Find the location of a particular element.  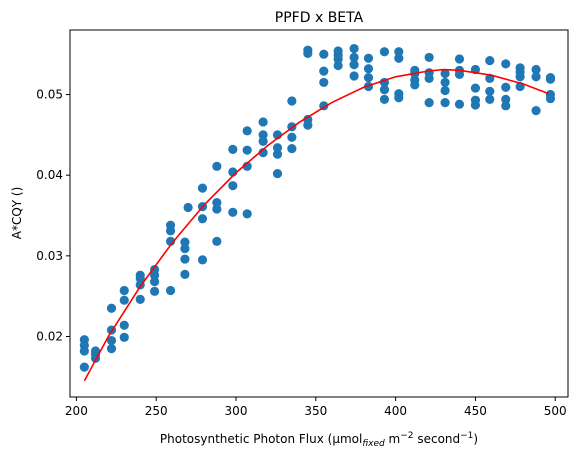

y-axis: 0.02 0.03 0.04 0.05 is located at coordinates (53, 216).